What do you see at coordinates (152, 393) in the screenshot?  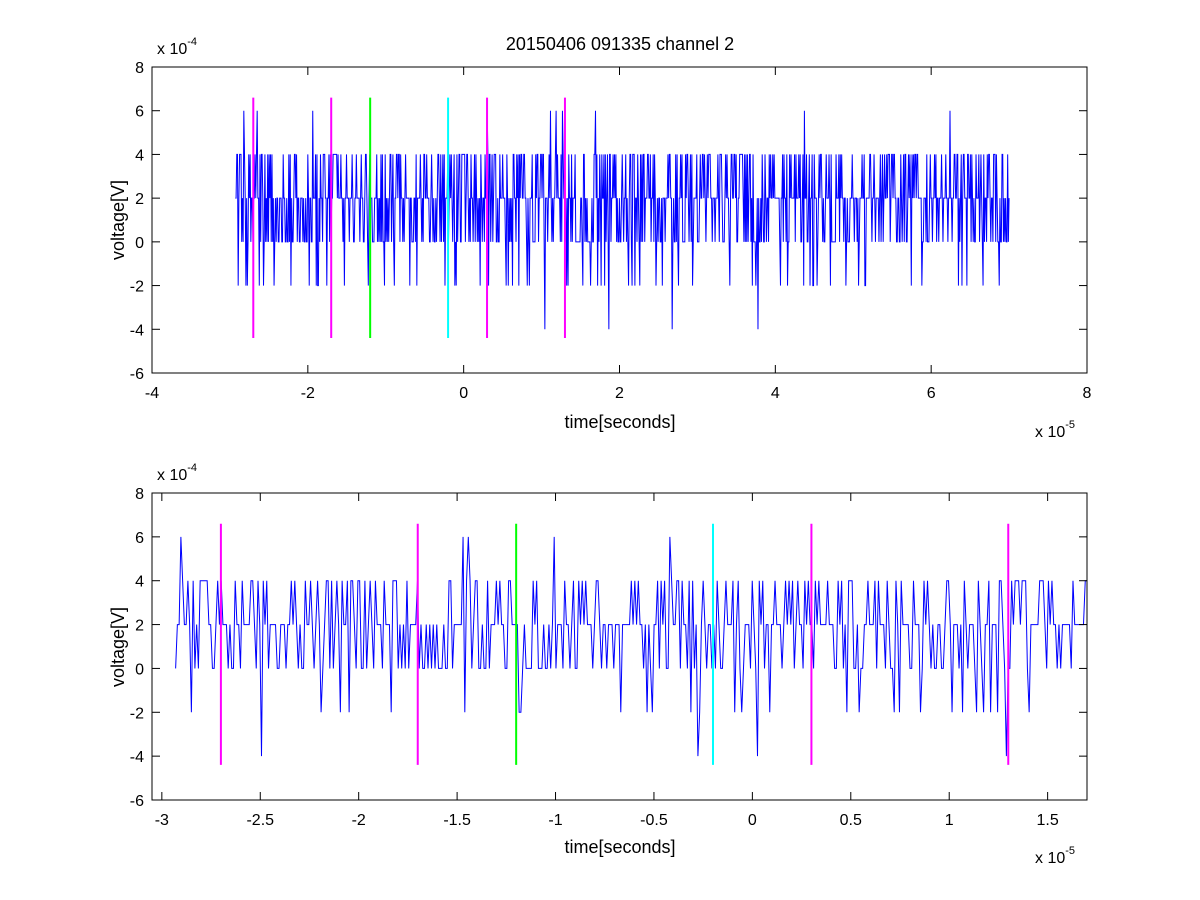 I see `x-tick-label: -4` at bounding box center [152, 393].